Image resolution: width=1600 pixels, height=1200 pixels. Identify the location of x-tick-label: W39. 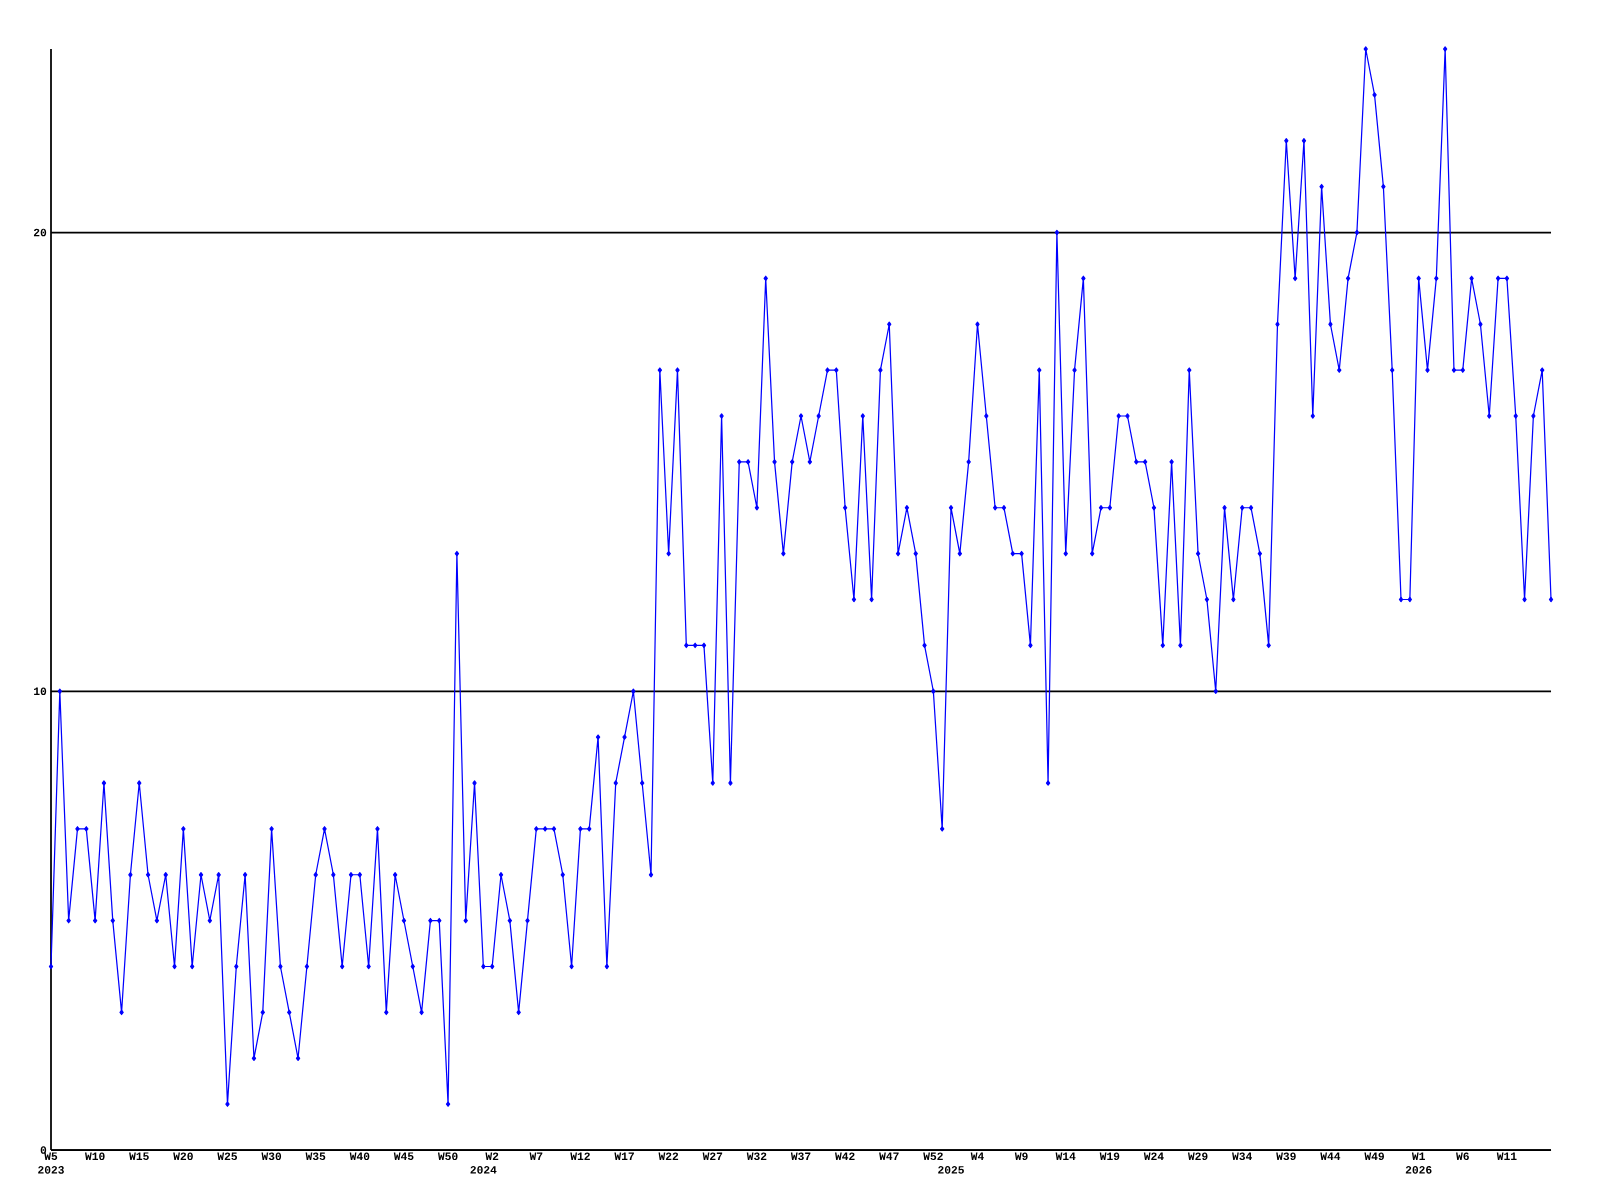
(1286, 1156).